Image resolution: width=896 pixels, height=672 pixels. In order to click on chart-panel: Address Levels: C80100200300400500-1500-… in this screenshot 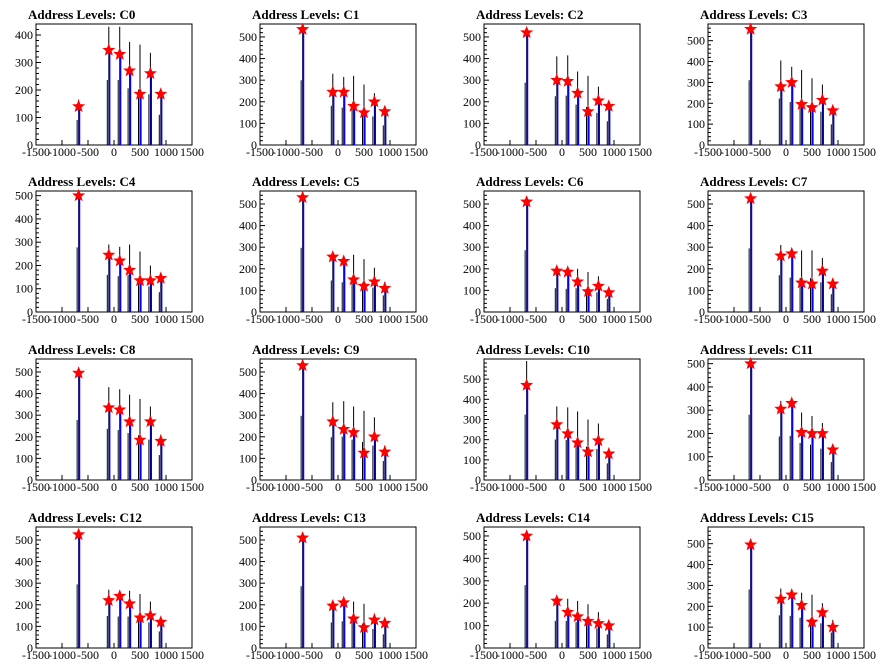, I will do `click(109, 418)`.